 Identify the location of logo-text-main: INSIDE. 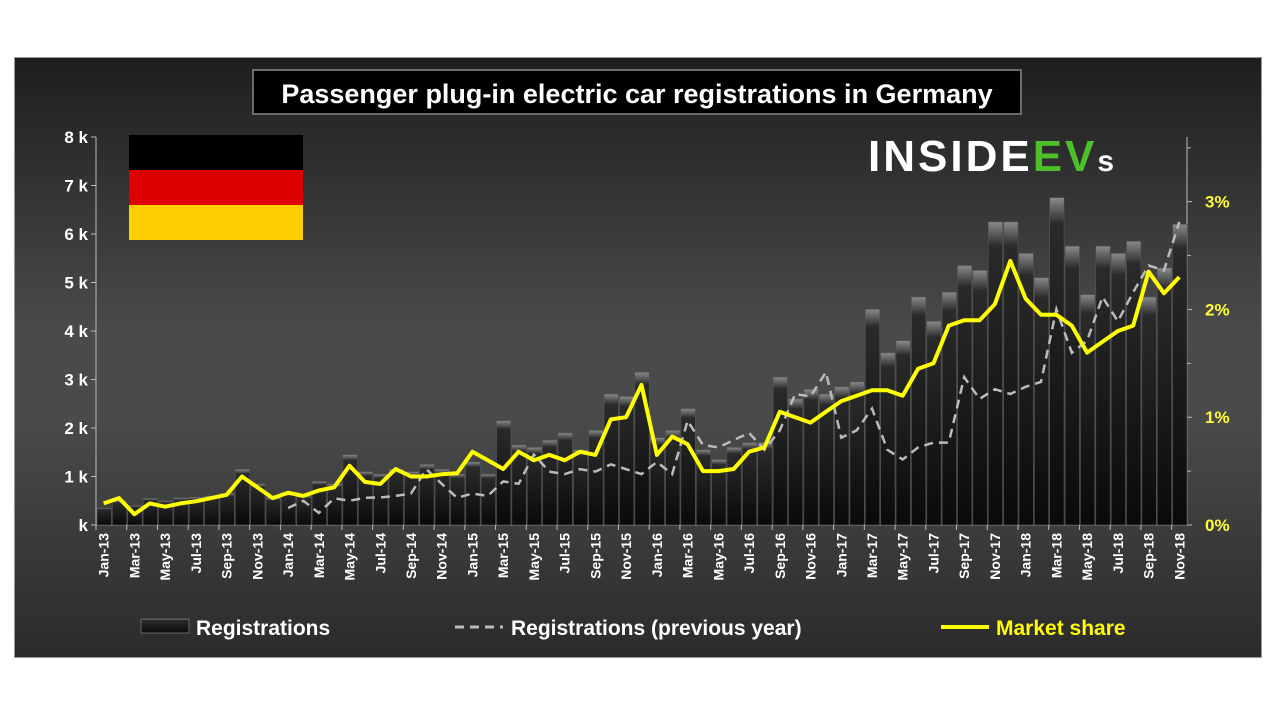
(950, 156).